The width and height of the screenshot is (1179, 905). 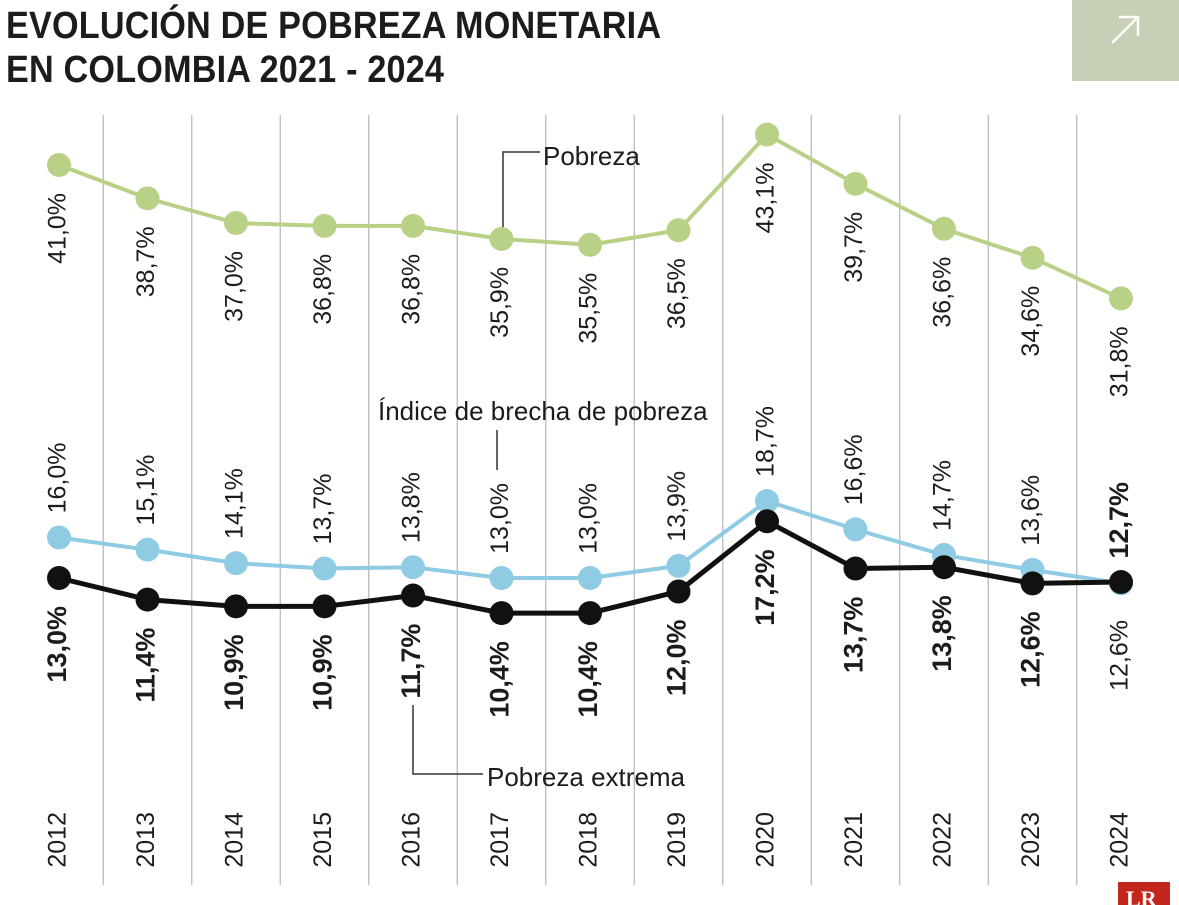 What do you see at coordinates (1031, 510) in the screenshot?
I see `label-brecha-2023: 13,6%` at bounding box center [1031, 510].